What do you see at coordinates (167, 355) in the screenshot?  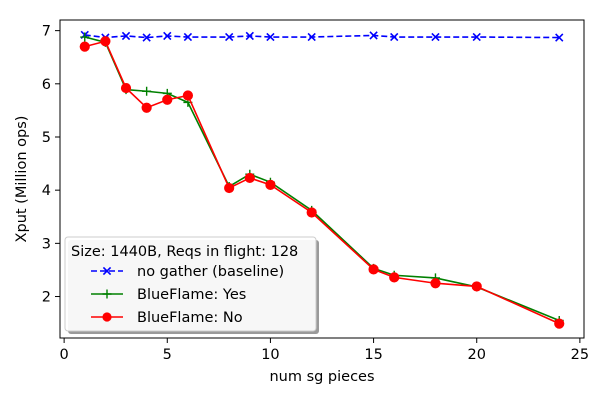 I see `x-tick-label: 5` at bounding box center [167, 355].